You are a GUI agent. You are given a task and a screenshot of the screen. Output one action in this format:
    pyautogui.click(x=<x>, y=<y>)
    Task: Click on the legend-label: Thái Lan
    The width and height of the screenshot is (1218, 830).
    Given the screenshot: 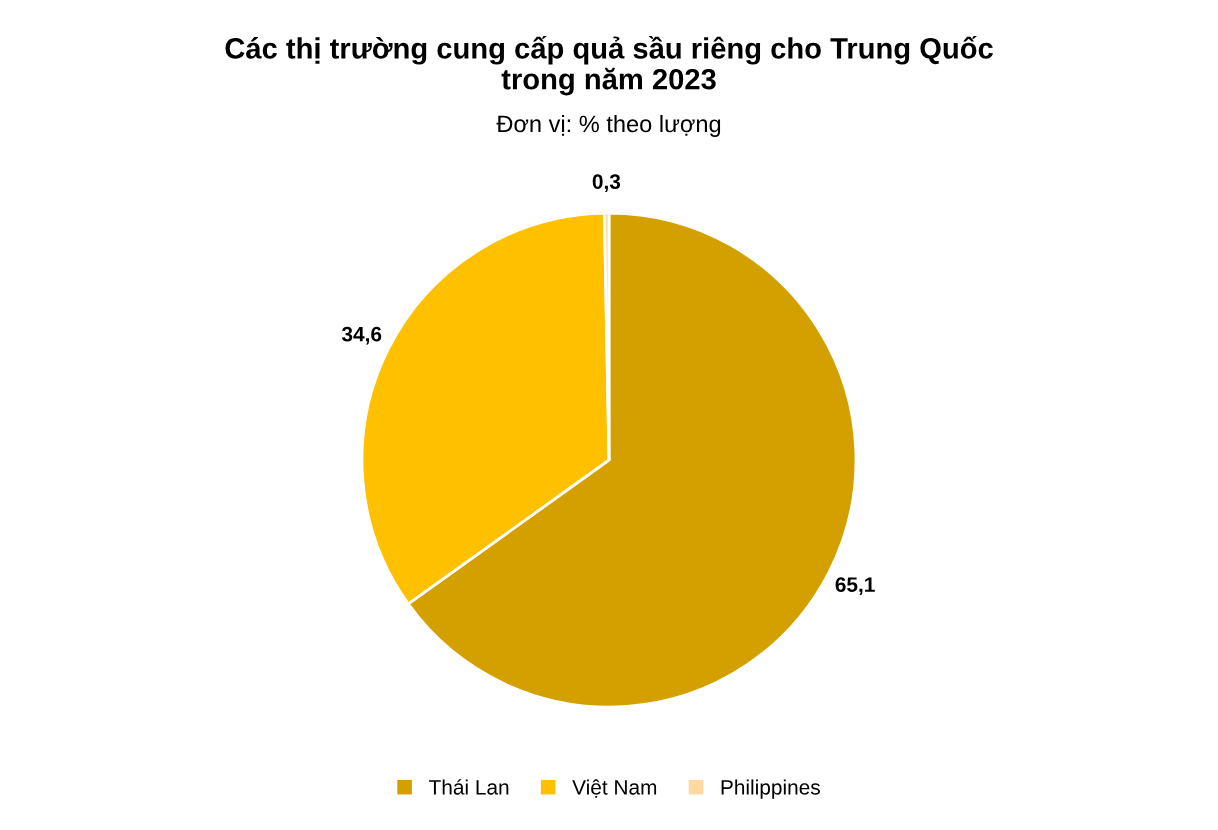 What is the action you would take?
    pyautogui.click(x=469, y=787)
    